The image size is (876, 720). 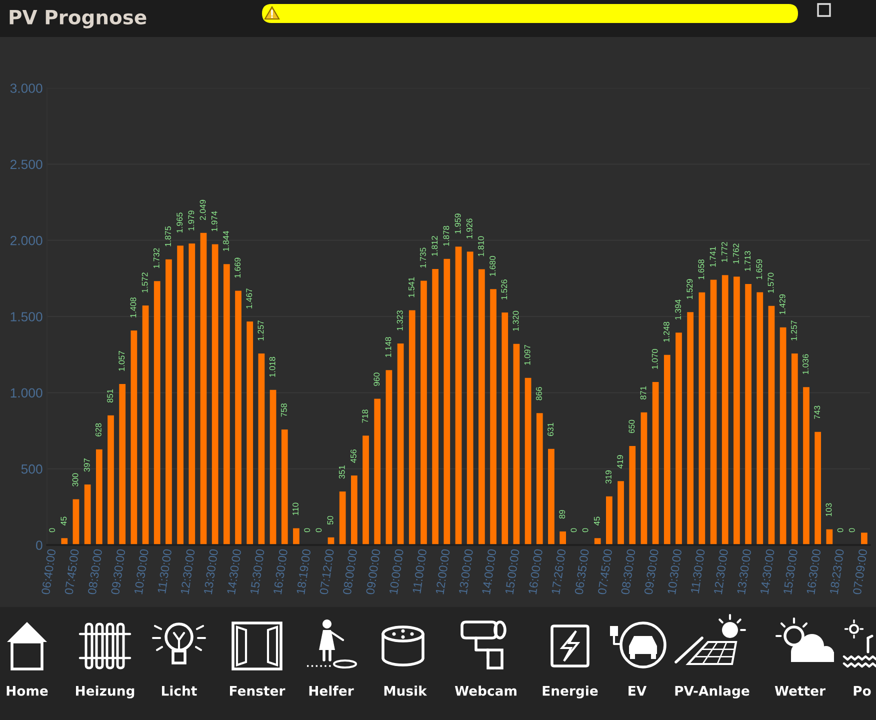 I want to click on x-tick-label: 15:30:00, so click(x=790, y=571).